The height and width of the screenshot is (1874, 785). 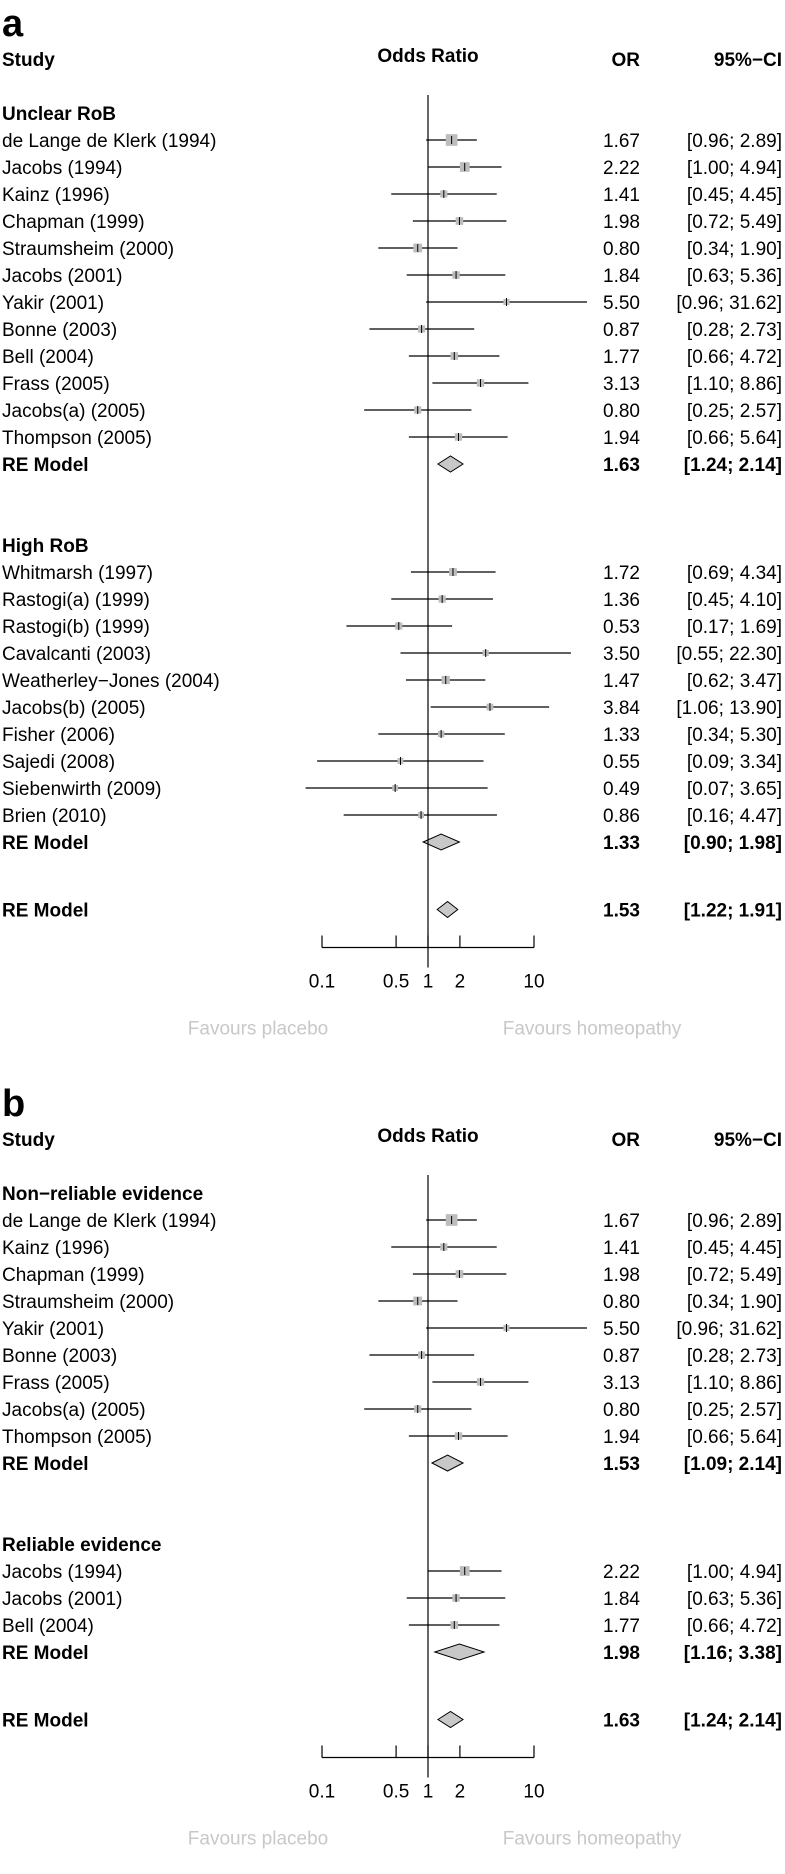 What do you see at coordinates (621, 330) in the screenshot?
I see `study-or-value: 0.87` at bounding box center [621, 330].